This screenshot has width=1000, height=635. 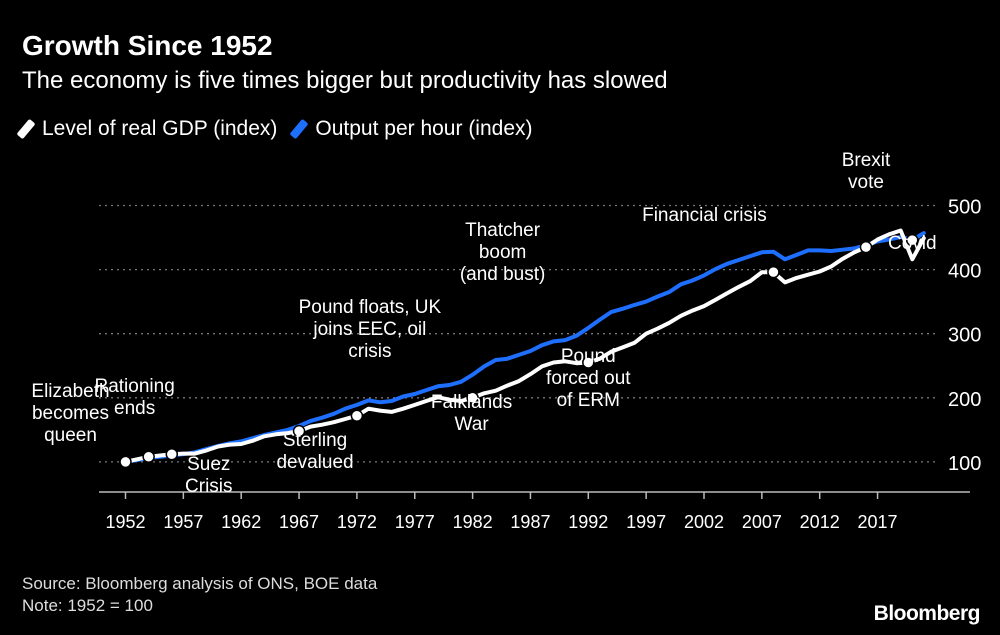 I want to click on event-marker-brexit-vote, so click(x=866, y=247).